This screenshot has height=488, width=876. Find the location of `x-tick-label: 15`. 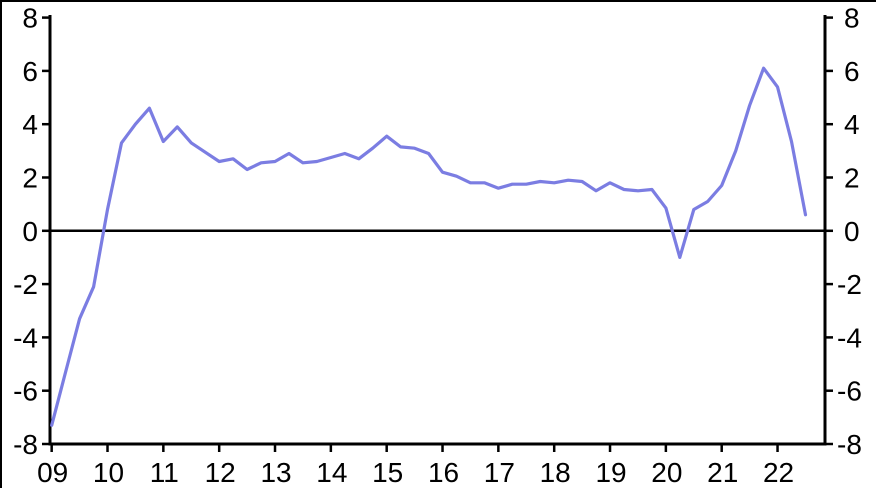

x-tick-label: 15 is located at coordinates (387, 472).